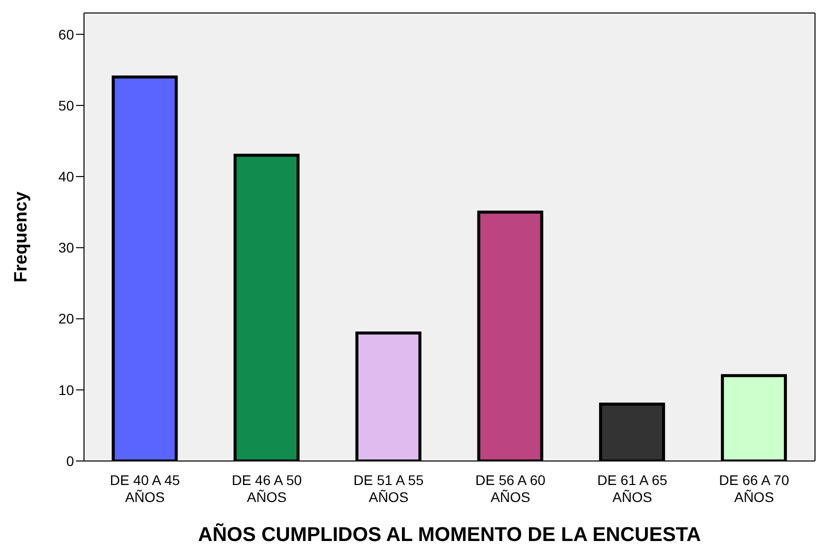 The width and height of the screenshot is (820, 557). What do you see at coordinates (389, 488) in the screenshot?
I see `x-tick-label: DE 51 A 55 AÑOS` at bounding box center [389, 488].